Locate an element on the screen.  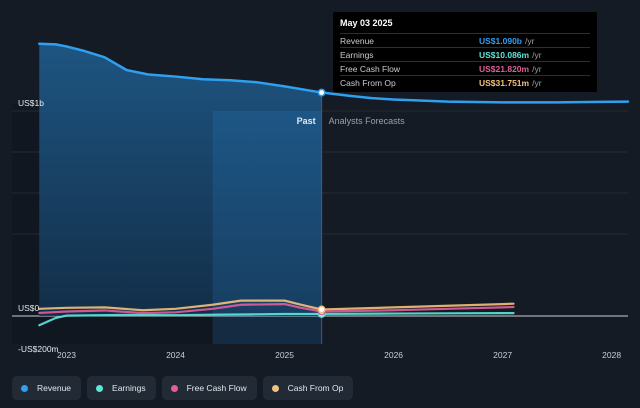
legend-item-revenue: Revenue is located at coordinates (47, 388).